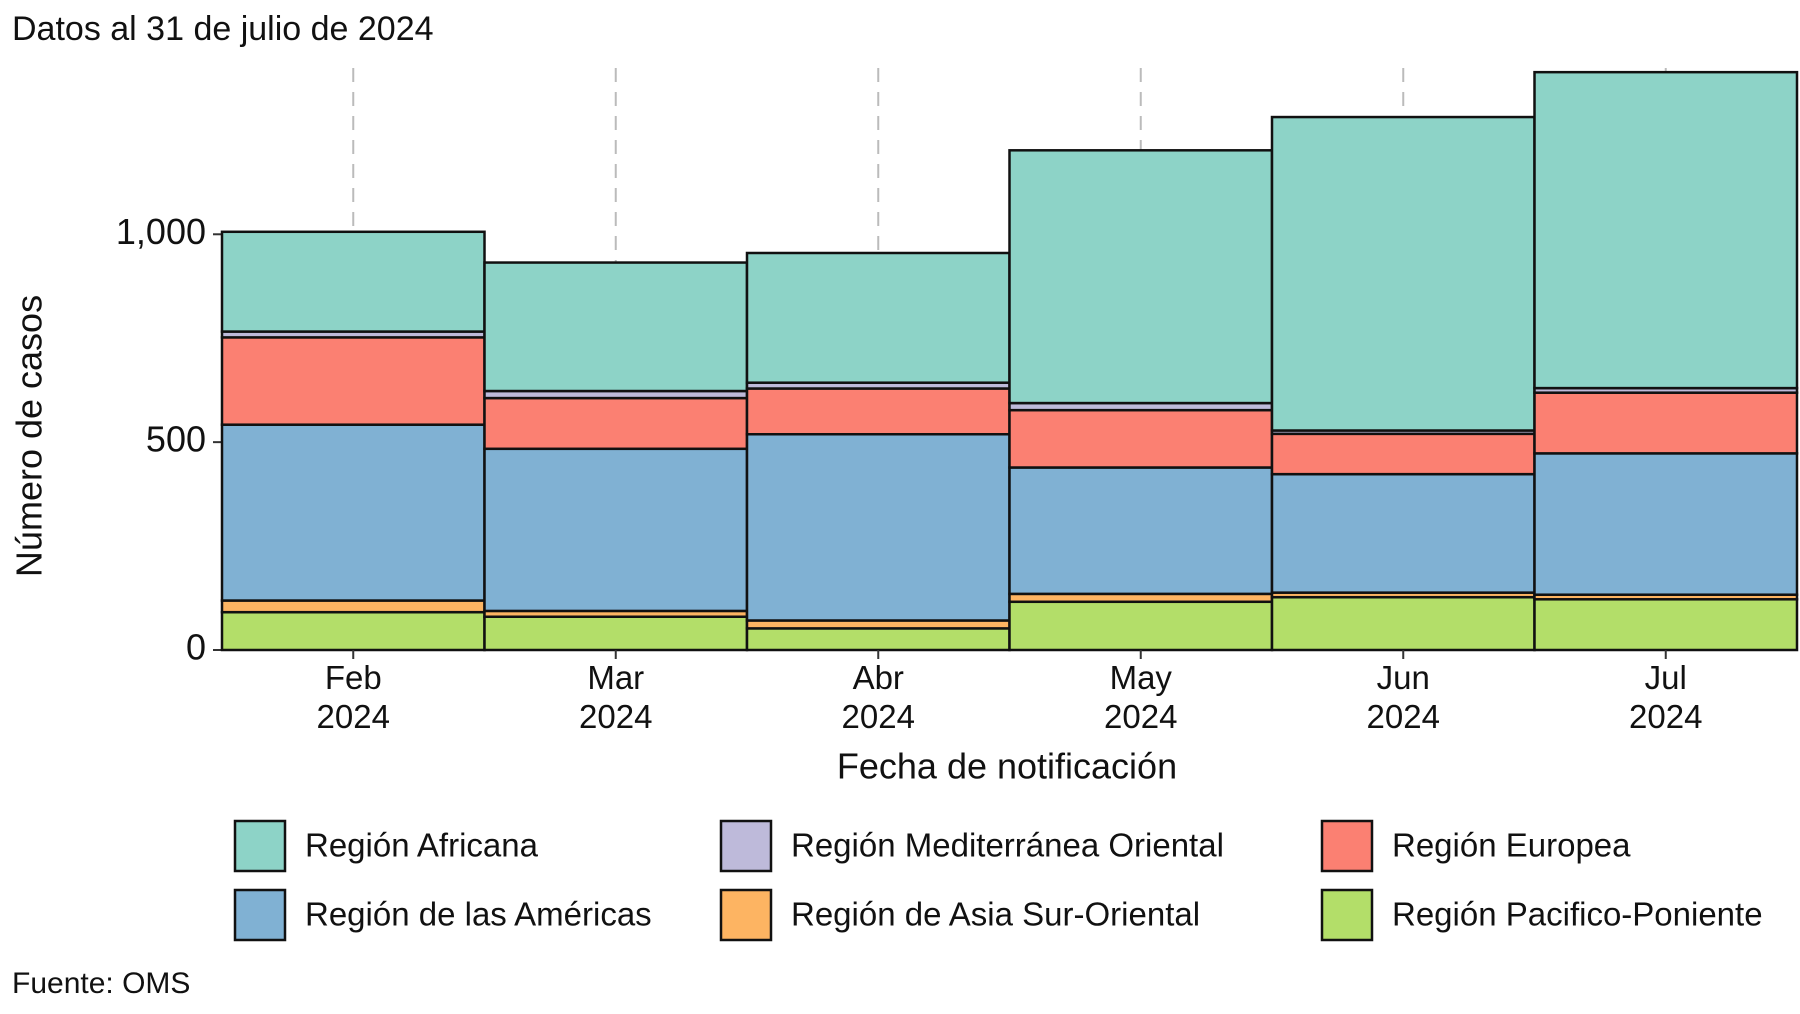  I want to click on legend-label: Región de Asia Sur-Oriental, so click(995, 914).